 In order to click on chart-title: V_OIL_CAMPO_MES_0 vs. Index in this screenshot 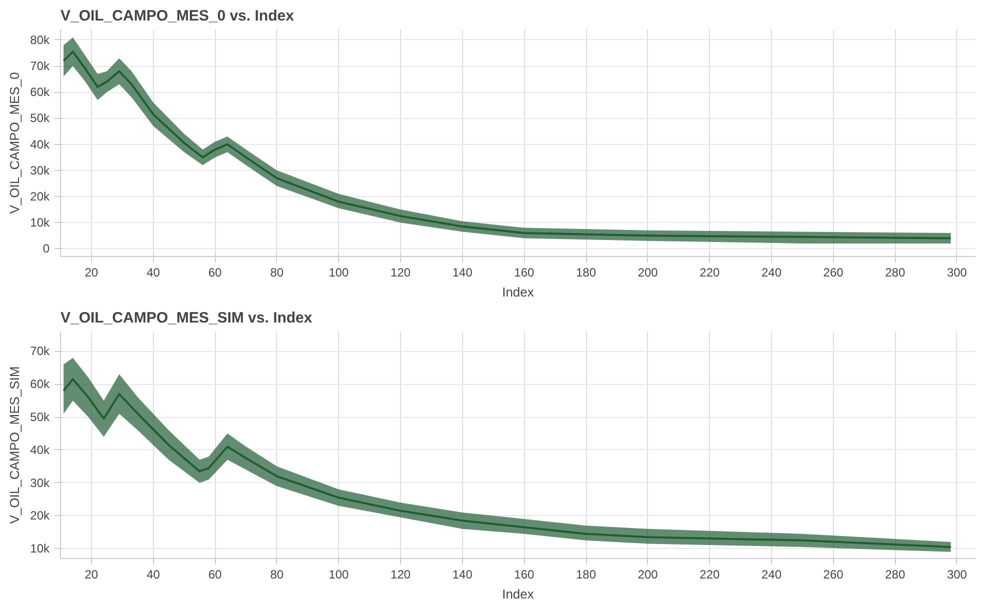, I will do `click(177, 16)`.